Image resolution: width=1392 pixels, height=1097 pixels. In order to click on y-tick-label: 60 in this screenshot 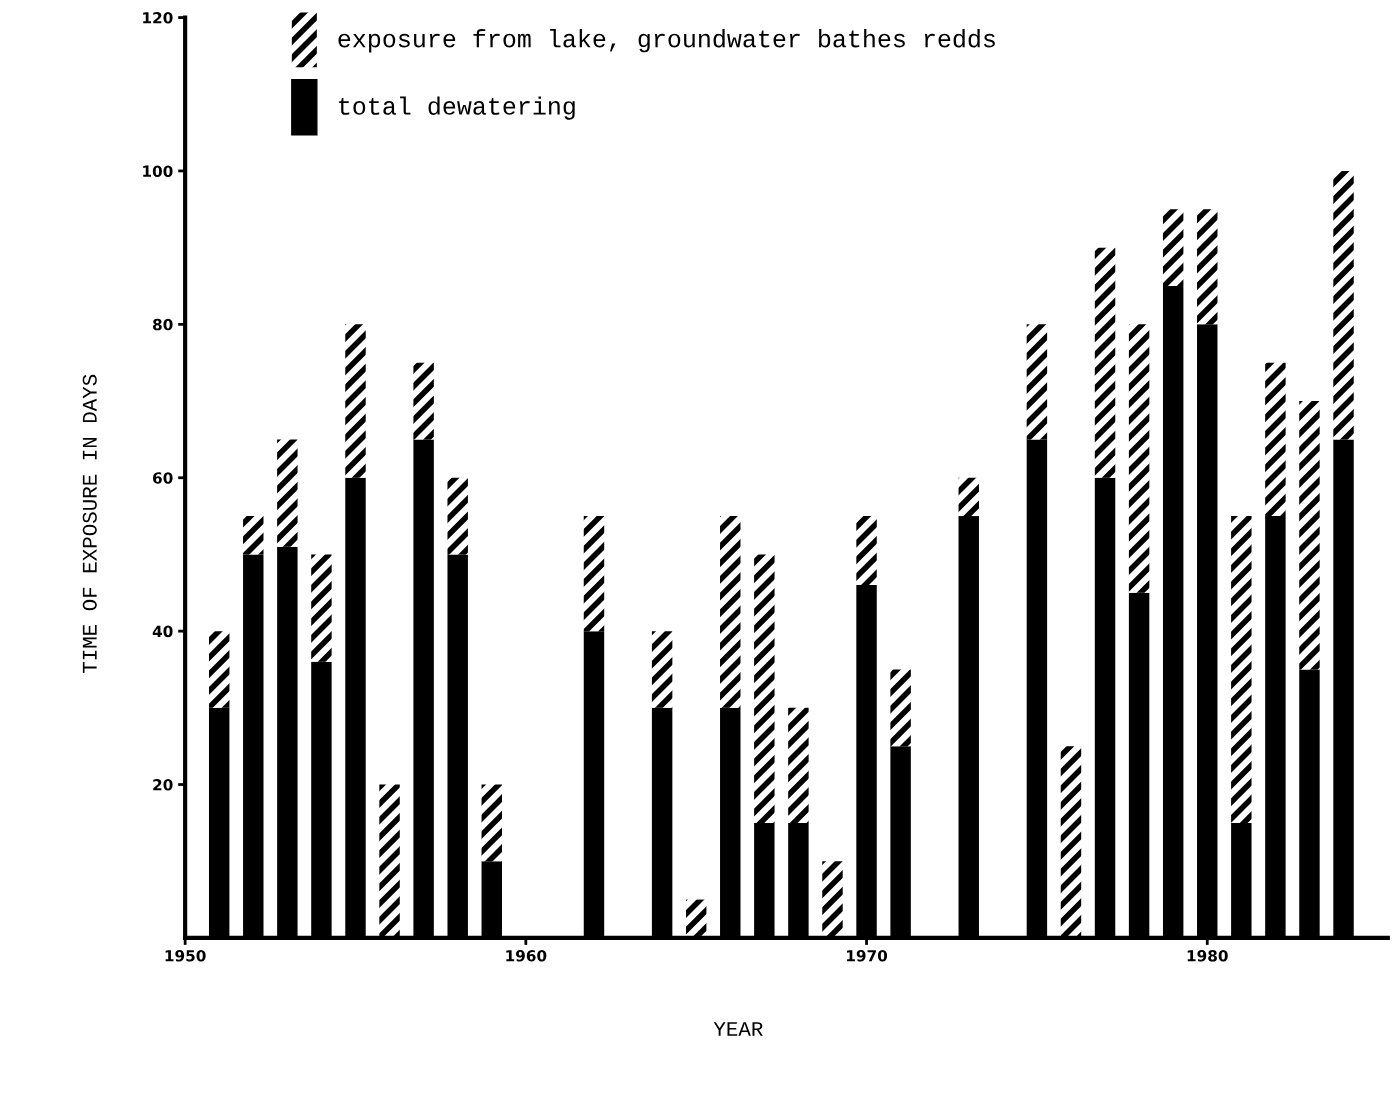, I will do `click(163, 478)`.